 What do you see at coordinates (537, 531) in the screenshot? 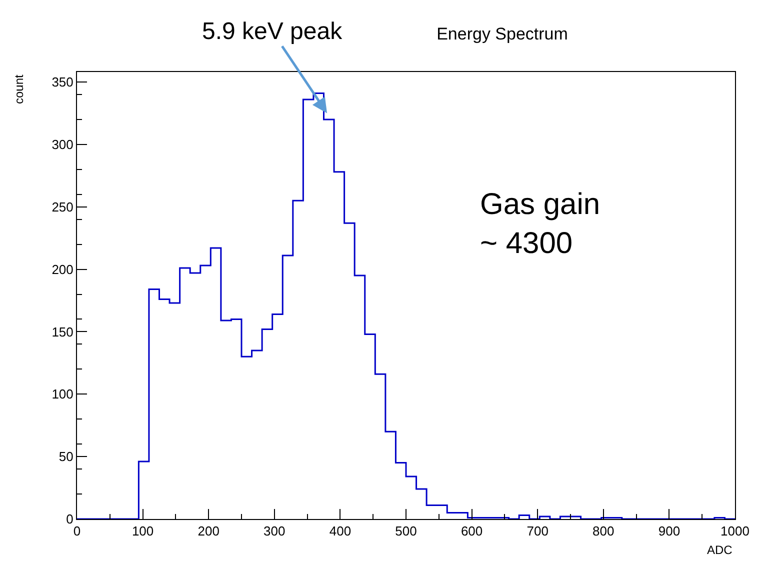
I see `x-tick-label: 700` at bounding box center [537, 531].